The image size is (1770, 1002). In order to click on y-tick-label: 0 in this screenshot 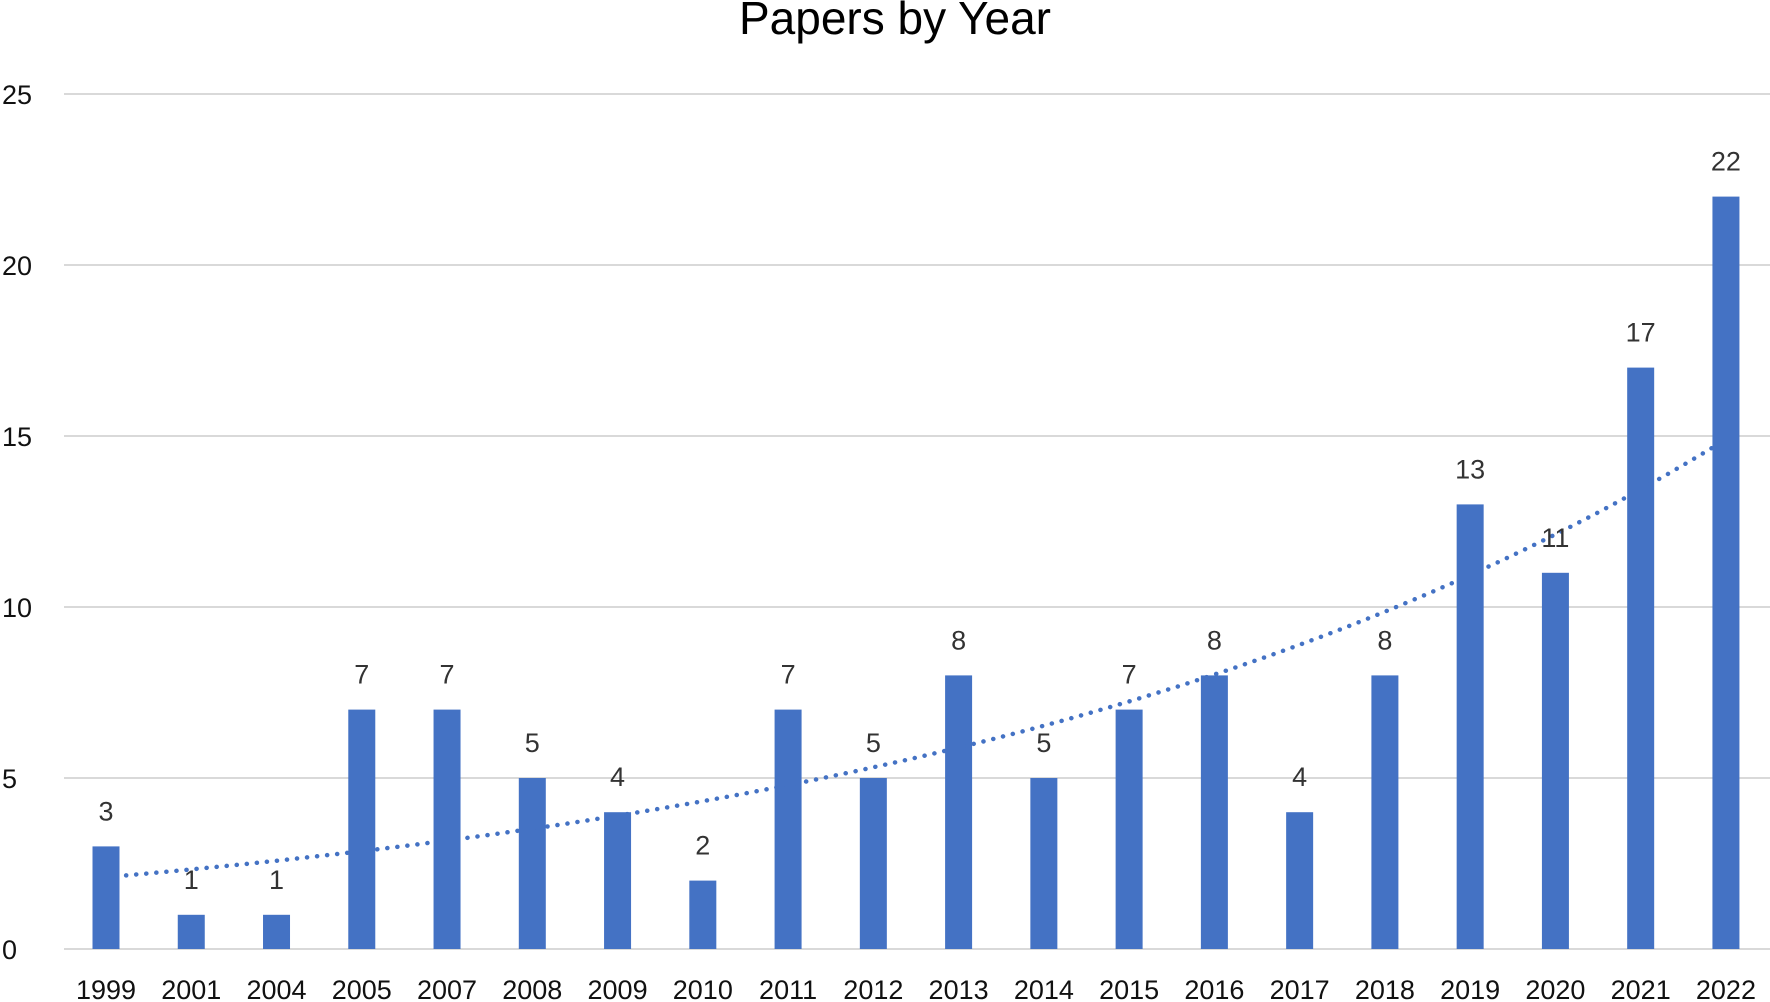, I will do `click(9, 950)`.